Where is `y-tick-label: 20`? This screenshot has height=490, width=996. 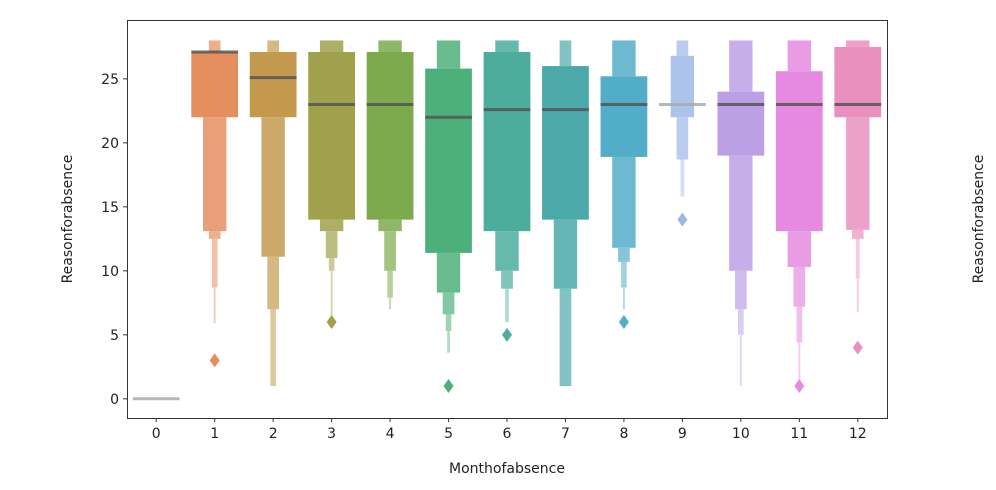 y-tick-label: 20 is located at coordinates (110, 144).